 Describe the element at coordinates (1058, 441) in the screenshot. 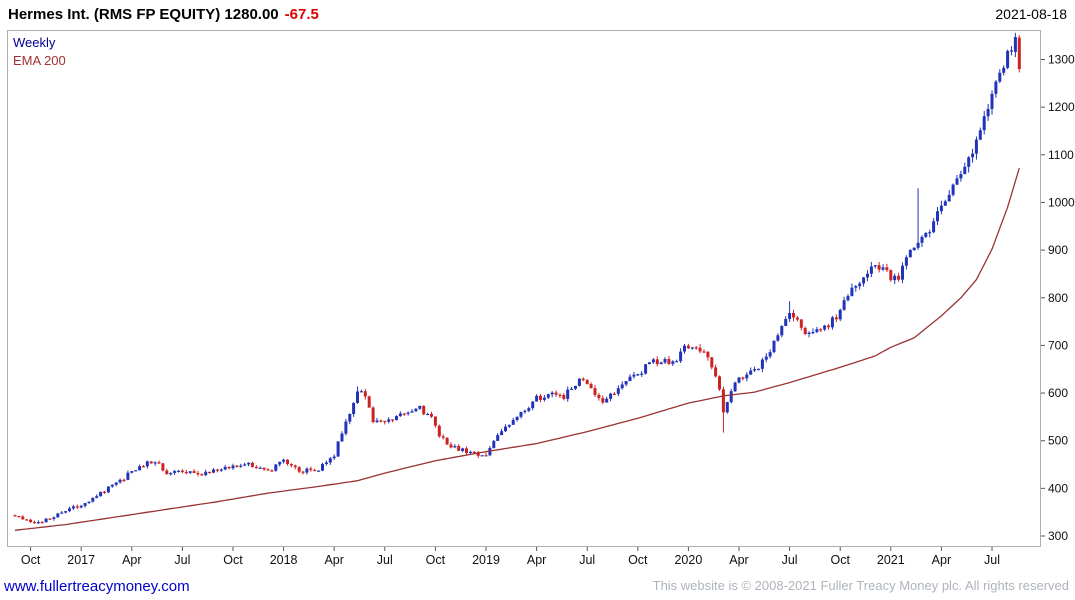

I see `y-axis-tick-label: 500` at that location.